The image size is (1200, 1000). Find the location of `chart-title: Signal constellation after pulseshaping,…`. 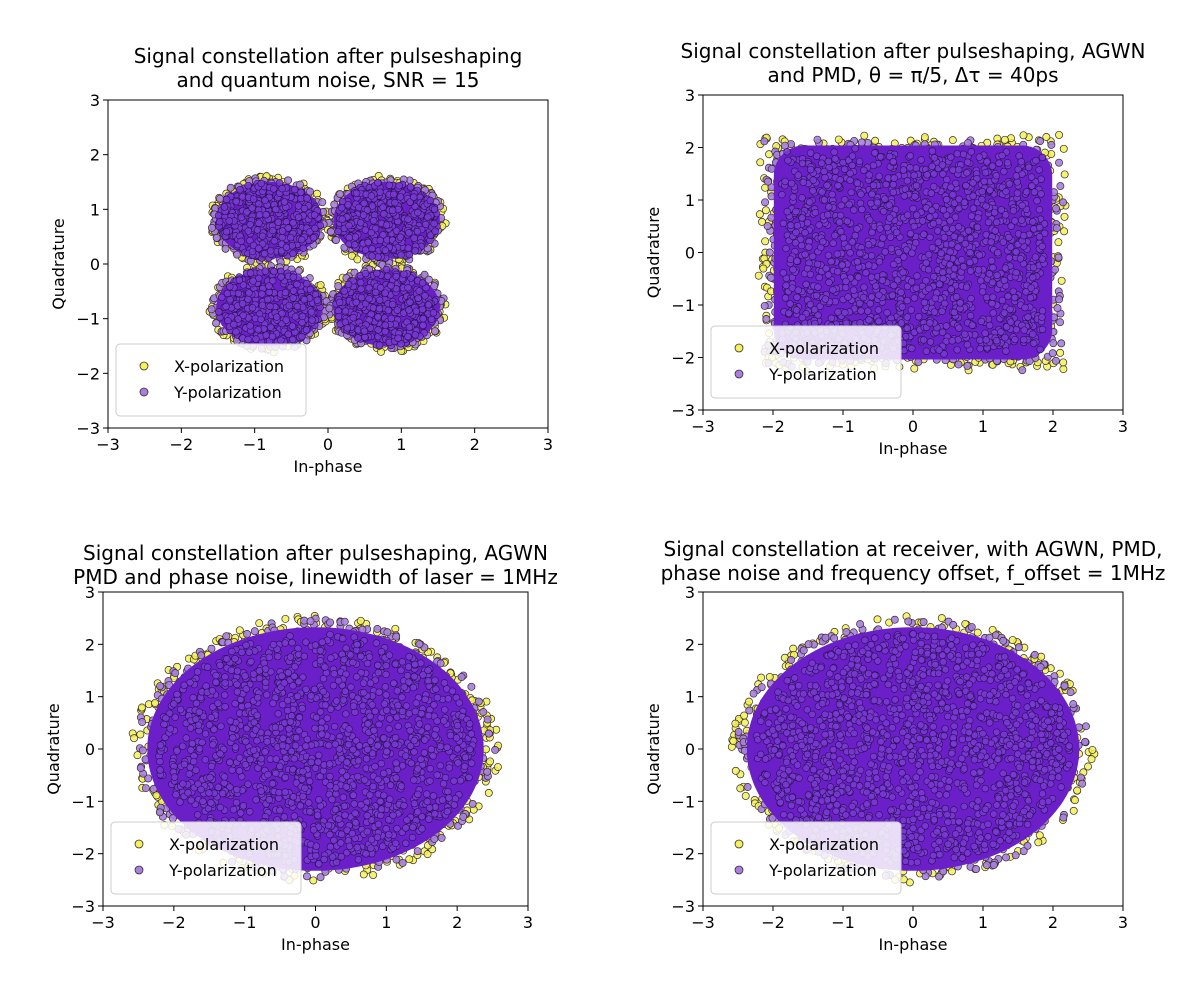

chart-title: Signal constellation after pulseshaping,… is located at coordinates (913, 51).